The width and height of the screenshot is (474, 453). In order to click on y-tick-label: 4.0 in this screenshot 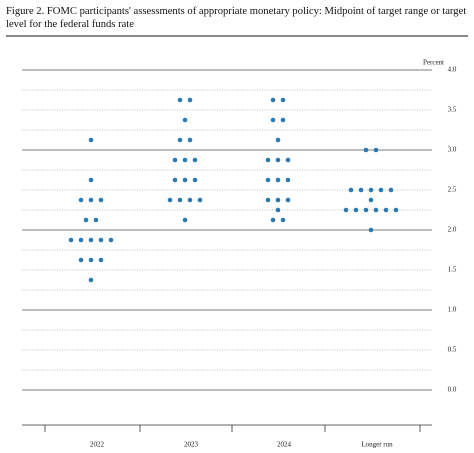, I will do `click(452, 70)`.